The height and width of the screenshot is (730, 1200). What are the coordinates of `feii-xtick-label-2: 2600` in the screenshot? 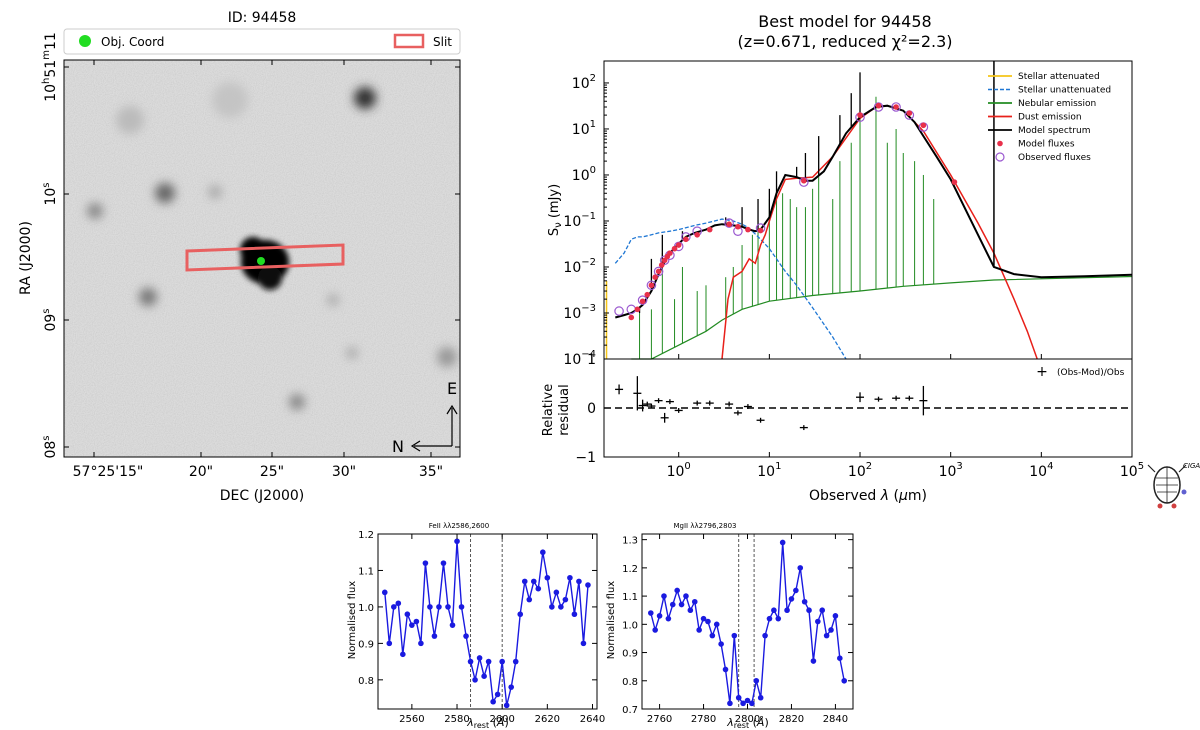 It's located at (501, 719).